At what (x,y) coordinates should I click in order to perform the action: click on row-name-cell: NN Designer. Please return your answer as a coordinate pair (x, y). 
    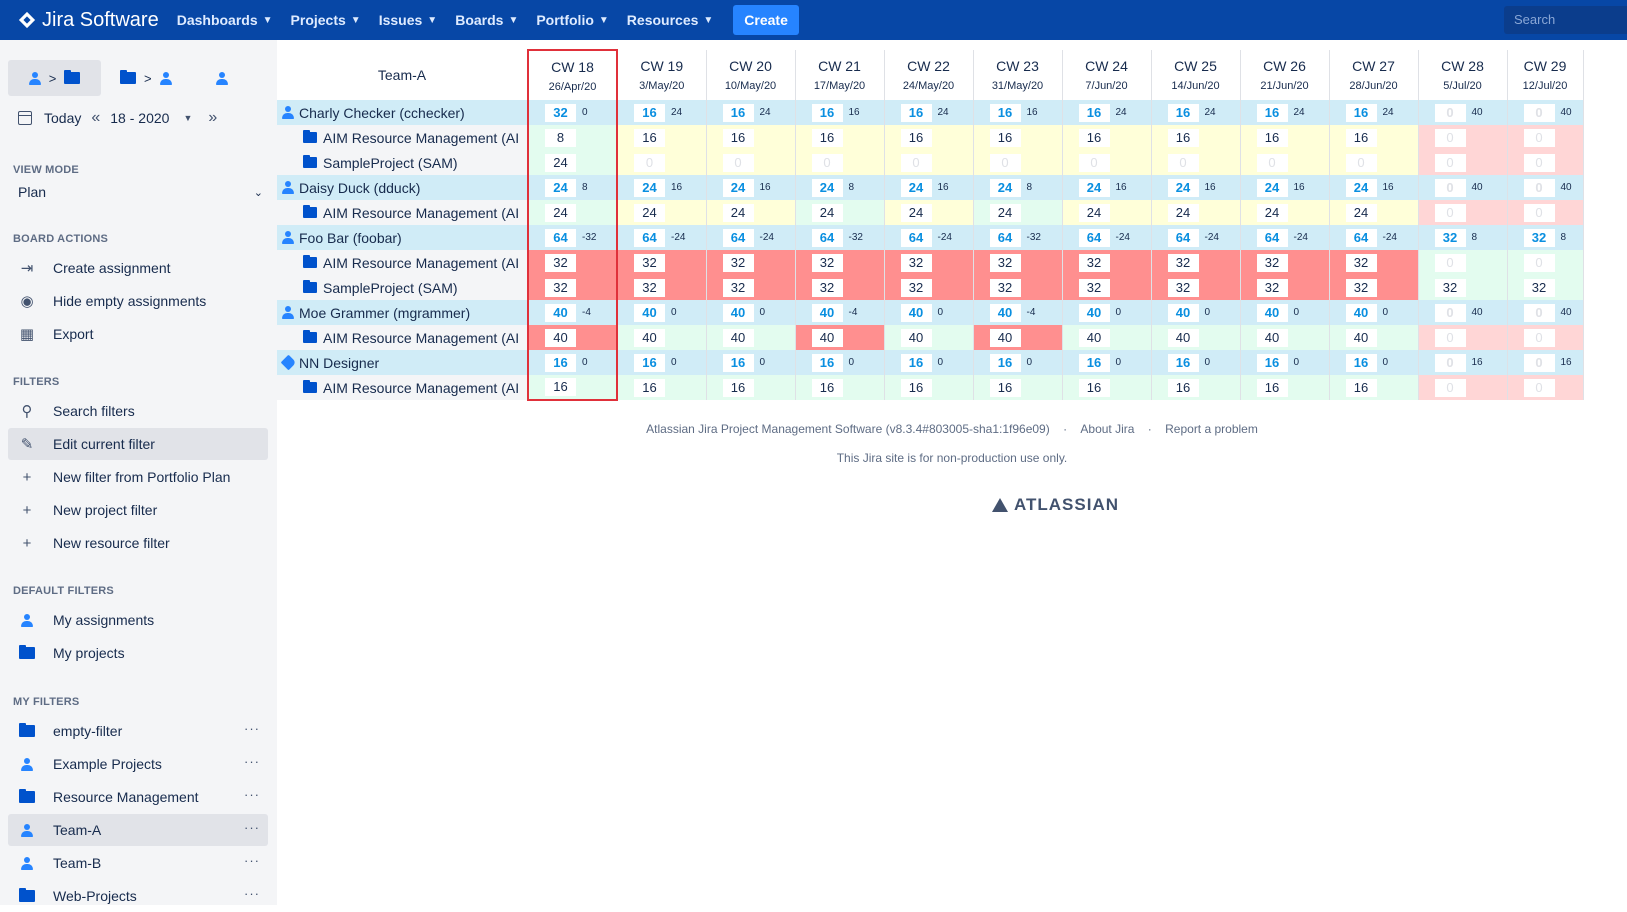
    Looking at the image, I should click on (403, 362).